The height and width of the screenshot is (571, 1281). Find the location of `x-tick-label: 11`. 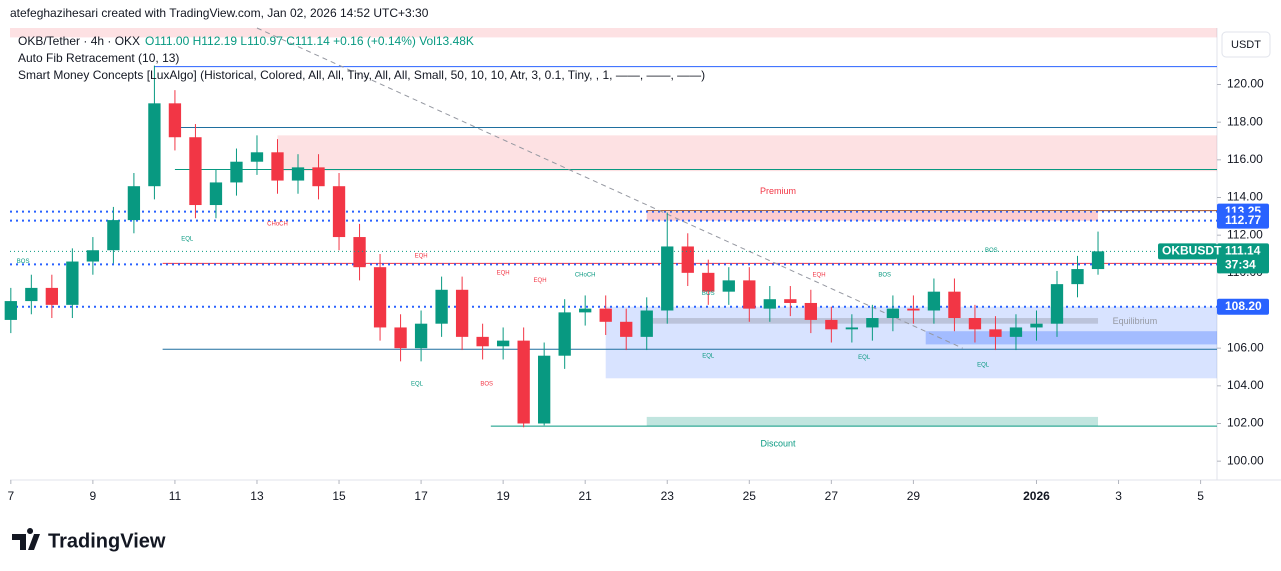

x-tick-label: 11 is located at coordinates (175, 496).